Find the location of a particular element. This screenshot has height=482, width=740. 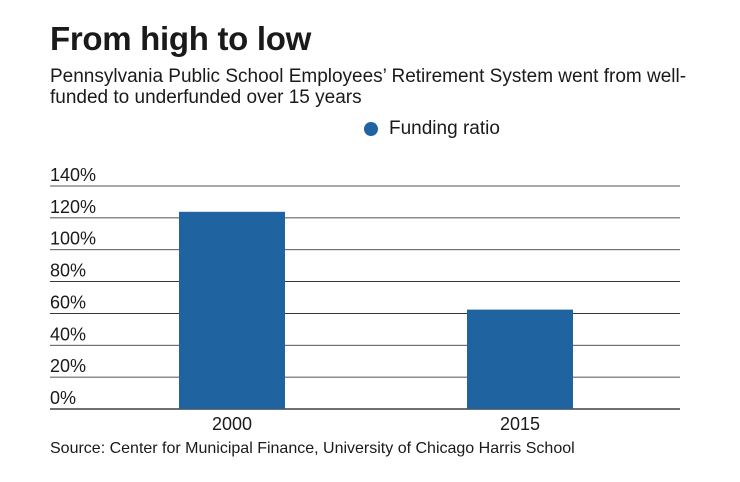

x-tick-label: 2015 is located at coordinates (520, 424).